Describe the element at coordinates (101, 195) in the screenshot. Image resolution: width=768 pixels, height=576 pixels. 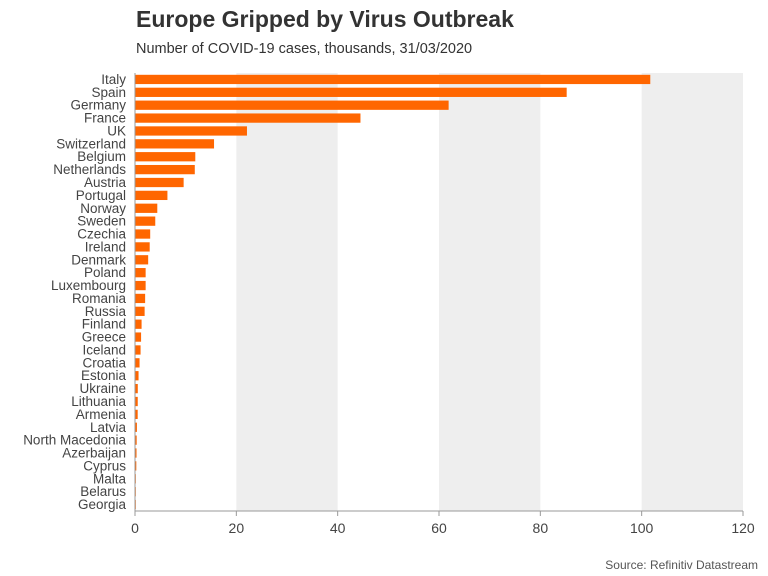
I see `category-label: Portugal` at that location.